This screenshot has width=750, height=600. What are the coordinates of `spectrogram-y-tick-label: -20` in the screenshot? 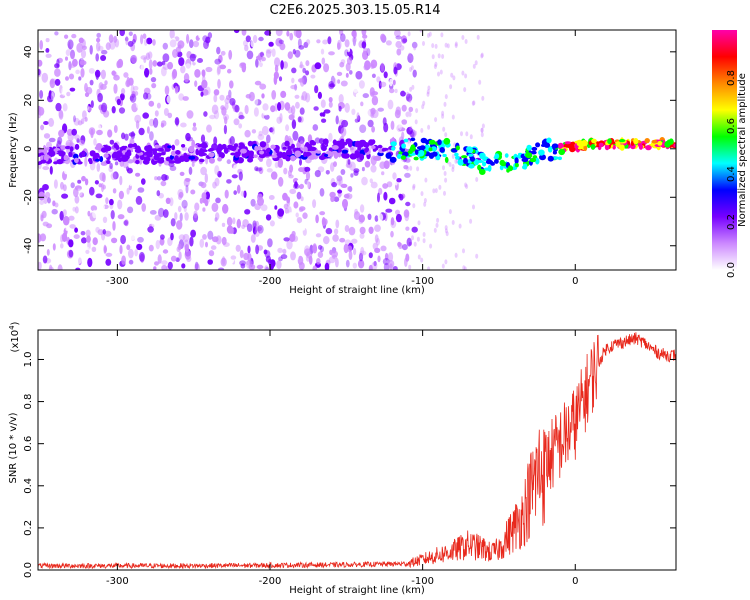 It's located at (28, 197).